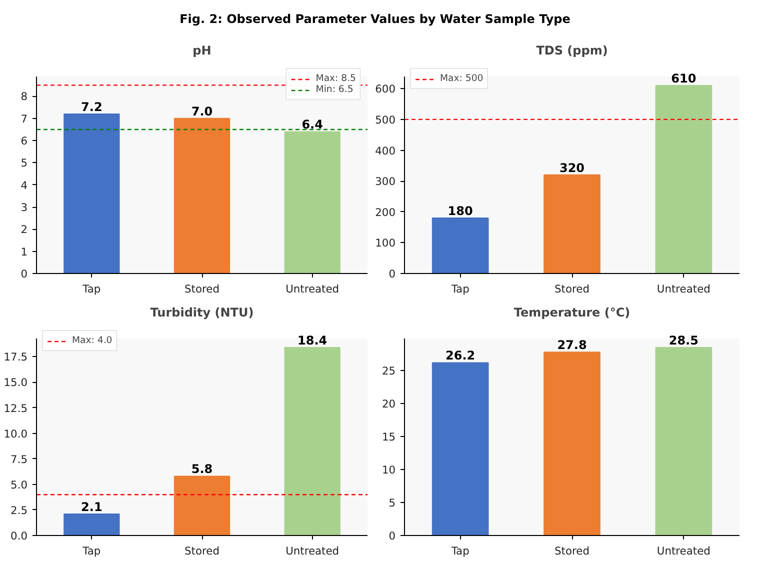 Image resolution: width=762 pixels, height=581 pixels. I want to click on y-tick-label: 10.0, so click(16, 433).